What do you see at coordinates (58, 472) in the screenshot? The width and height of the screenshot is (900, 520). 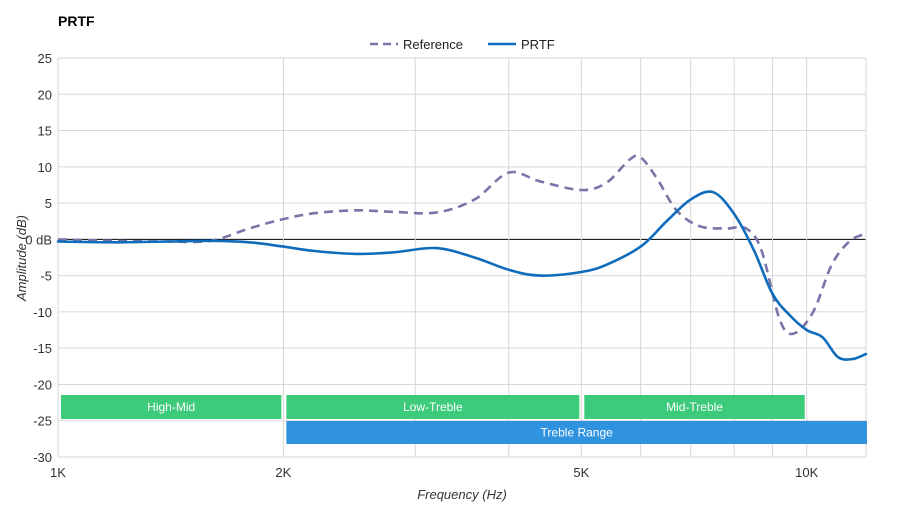 I see `x-tick-label: 1K` at bounding box center [58, 472].